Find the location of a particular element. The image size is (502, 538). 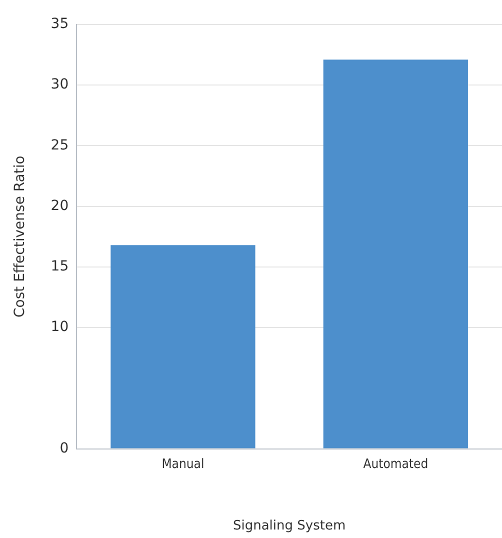

y-tick-label: 0 is located at coordinates (64, 448).